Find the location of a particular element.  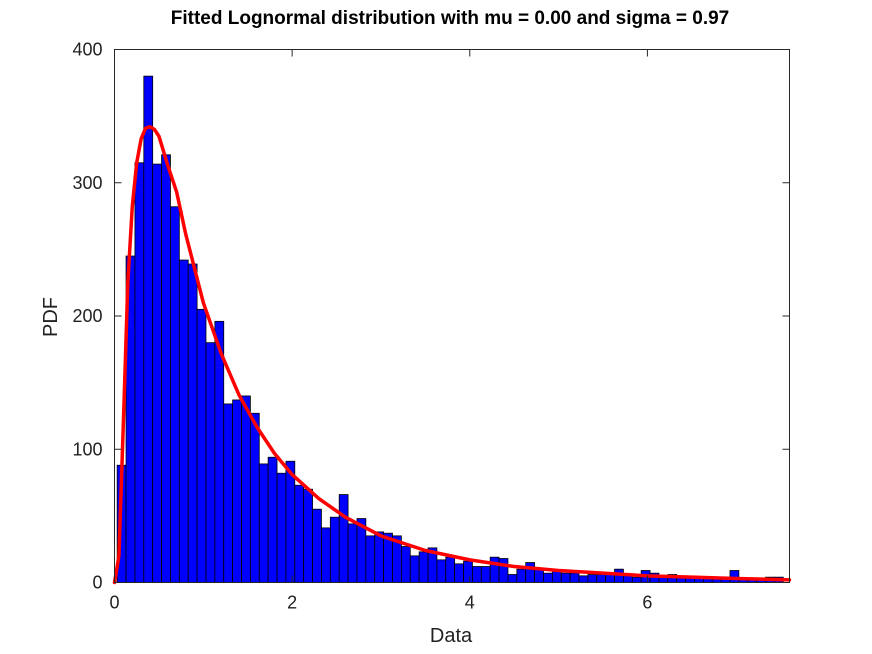

x-tick-label: 0 is located at coordinates (114, 603).